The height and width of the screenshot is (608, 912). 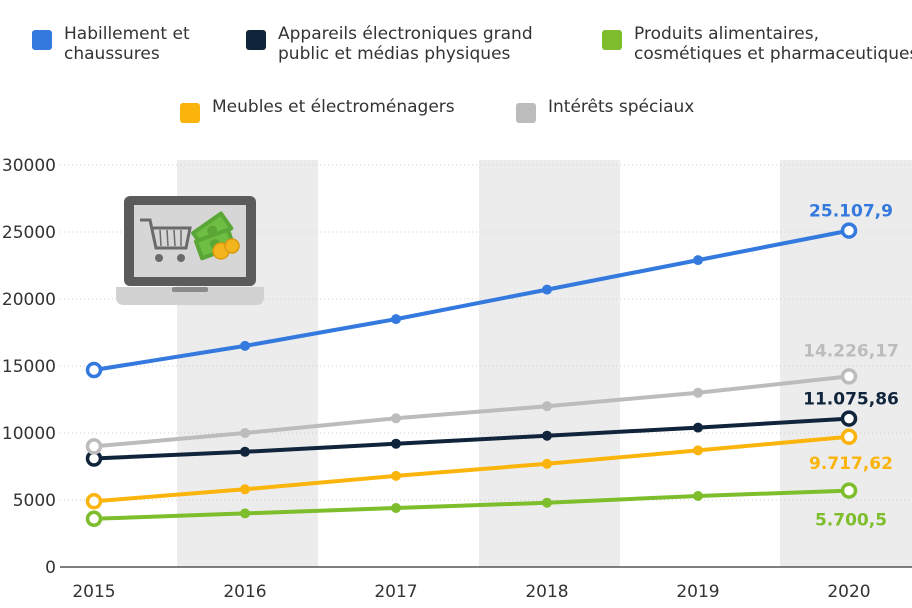 I want to click on legend-item-meubles: Meubles et électroménagers, so click(x=317, y=110).